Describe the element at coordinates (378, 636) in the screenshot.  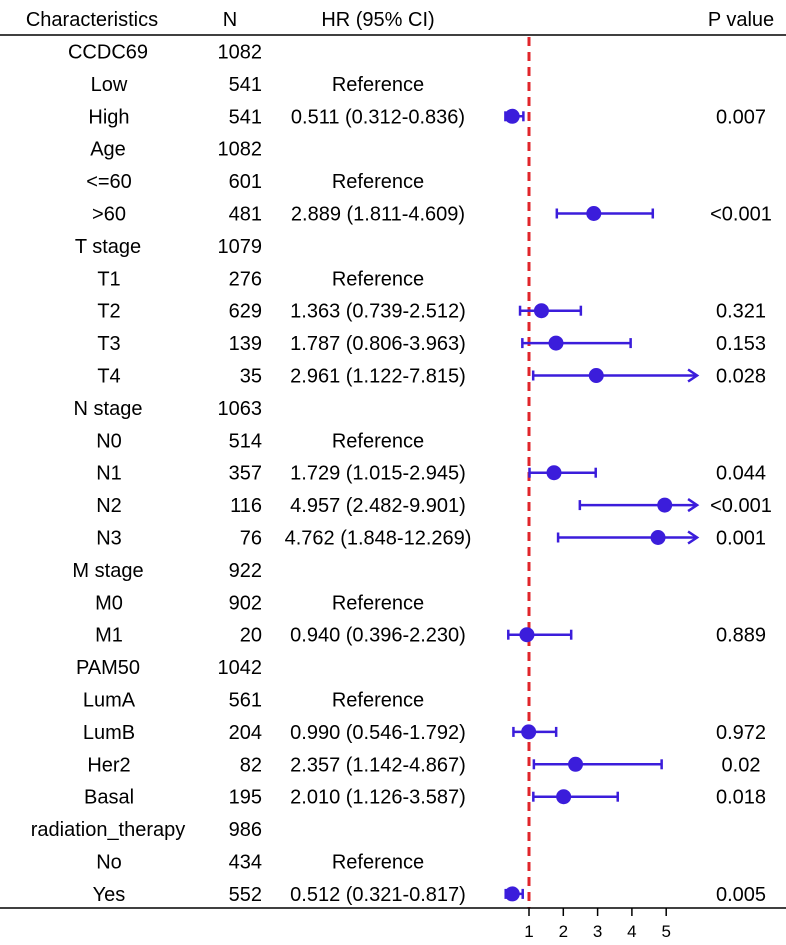
I see `row-hr-ci: 0.940 (0.396-2.230)` at that location.